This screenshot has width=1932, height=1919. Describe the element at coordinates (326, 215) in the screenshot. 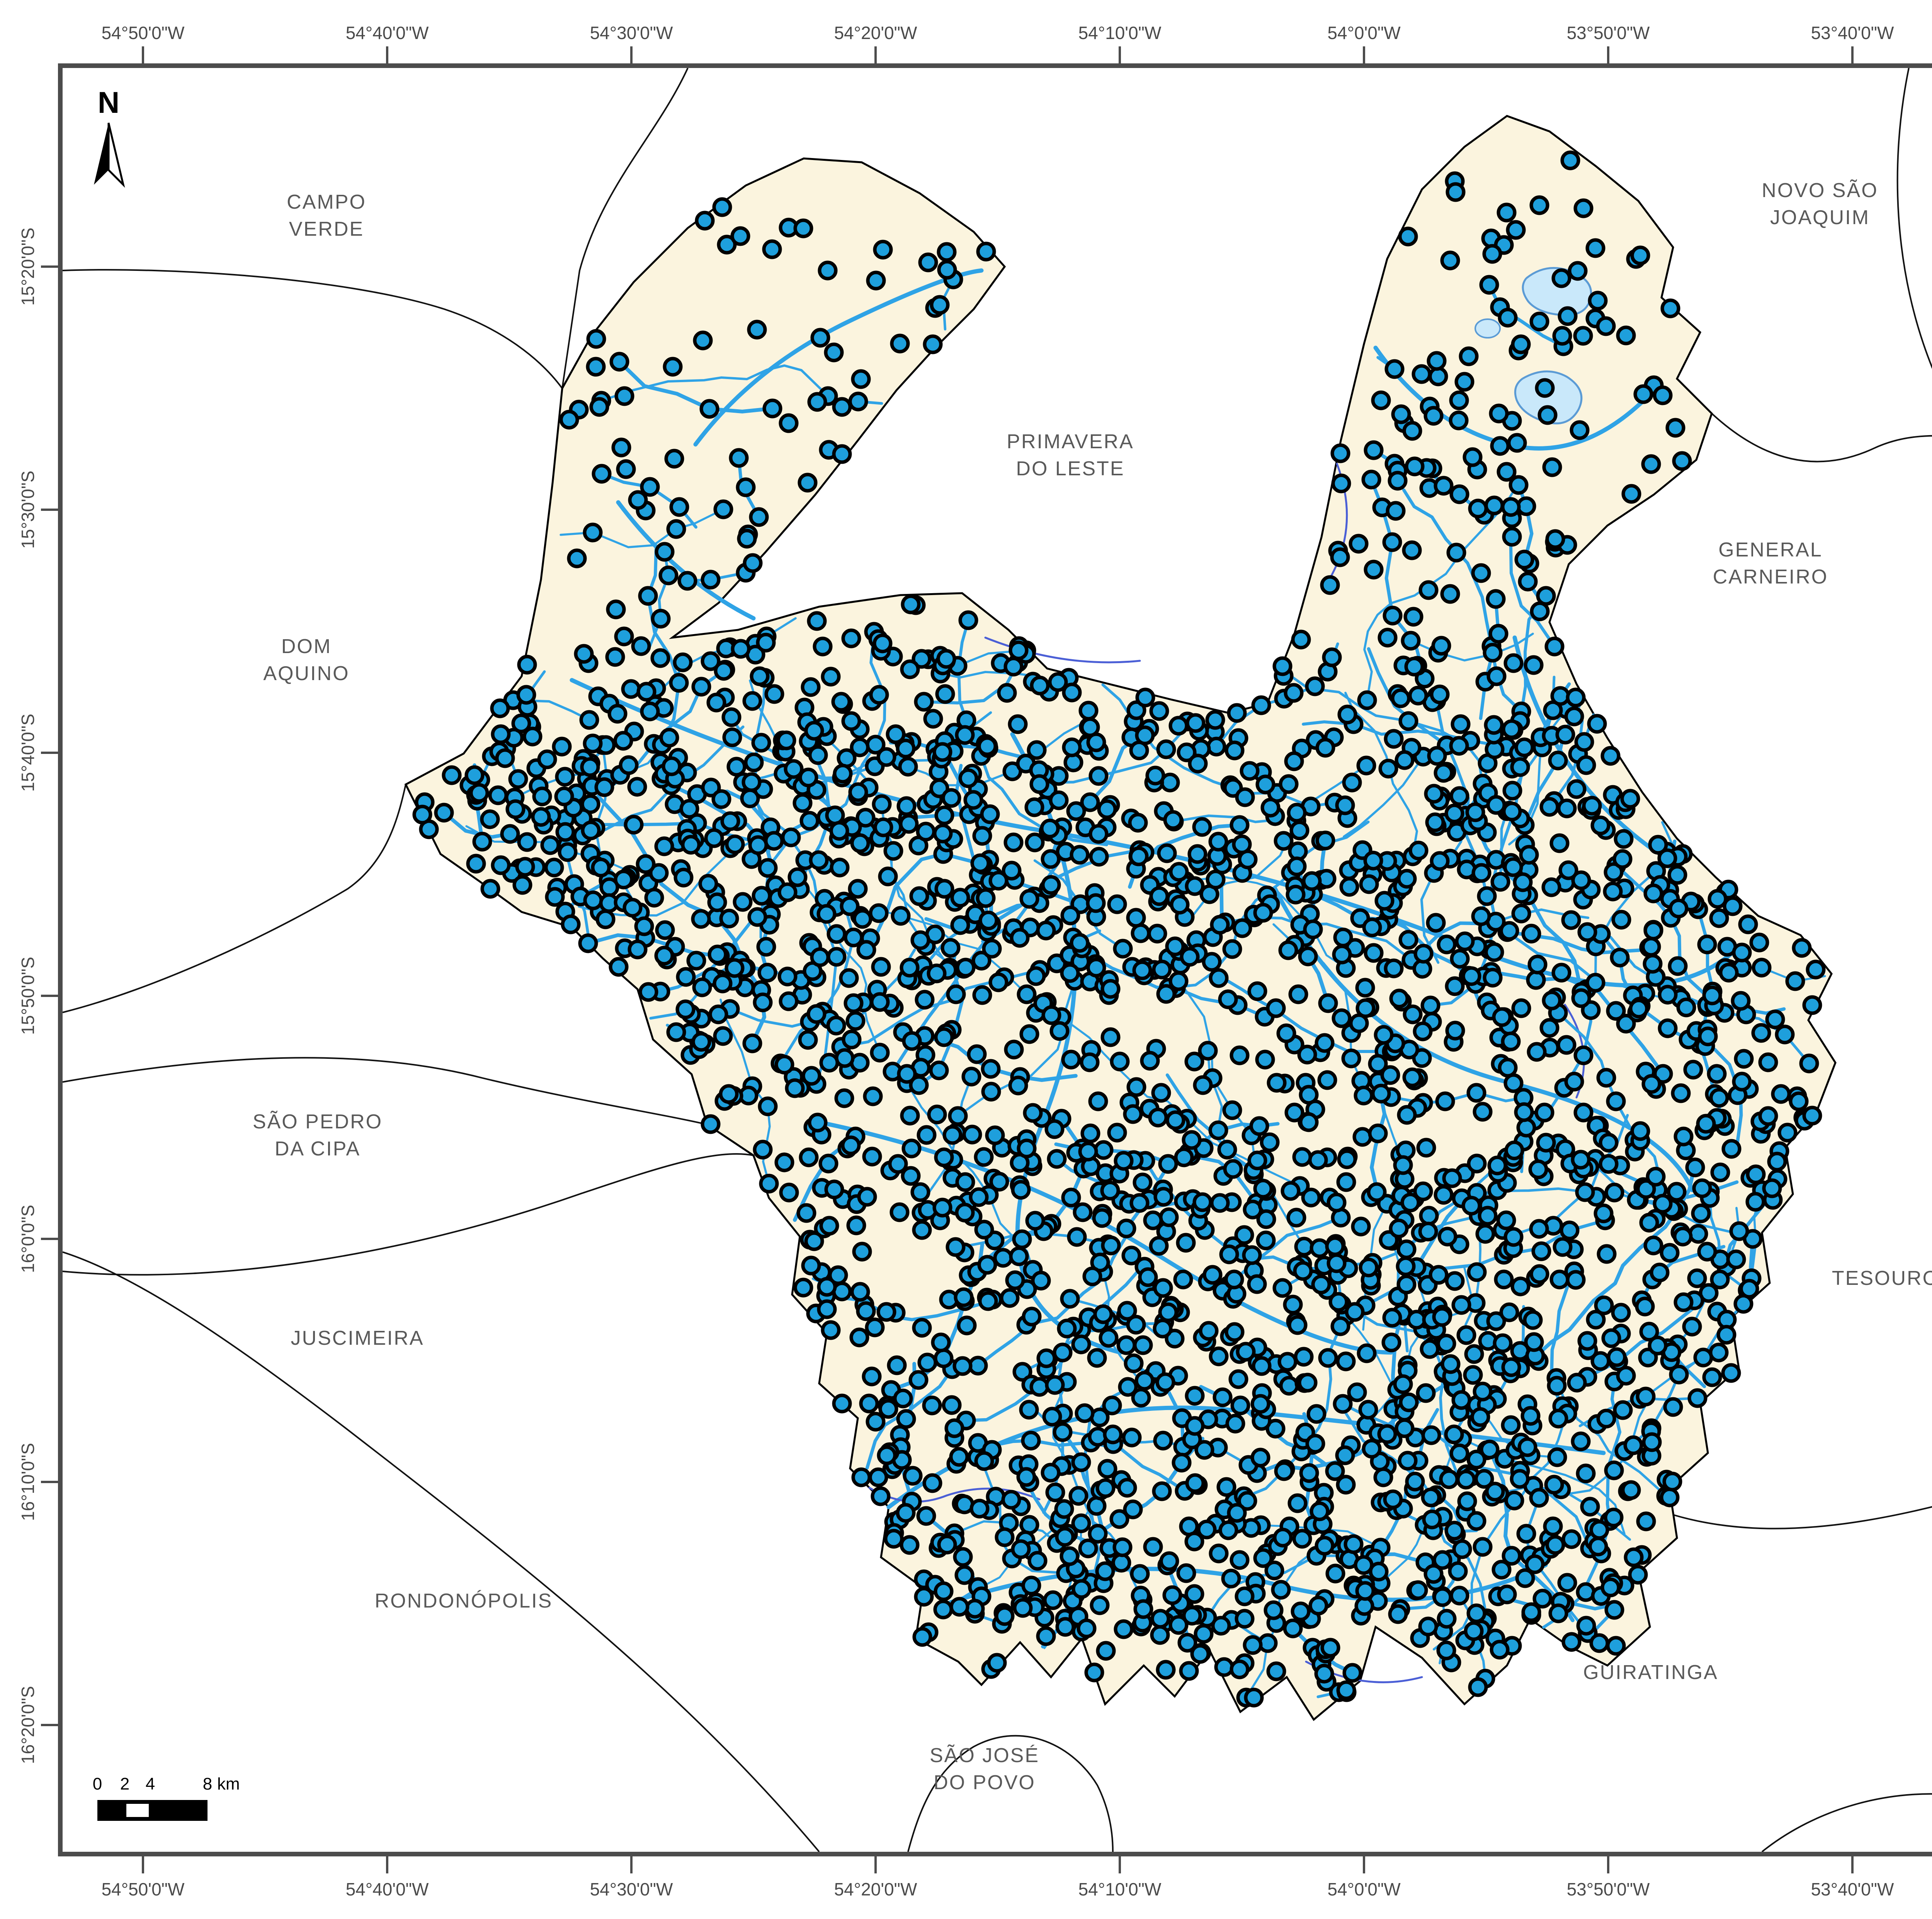

I see `neighbor-label: CAMPO VERDE` at that location.